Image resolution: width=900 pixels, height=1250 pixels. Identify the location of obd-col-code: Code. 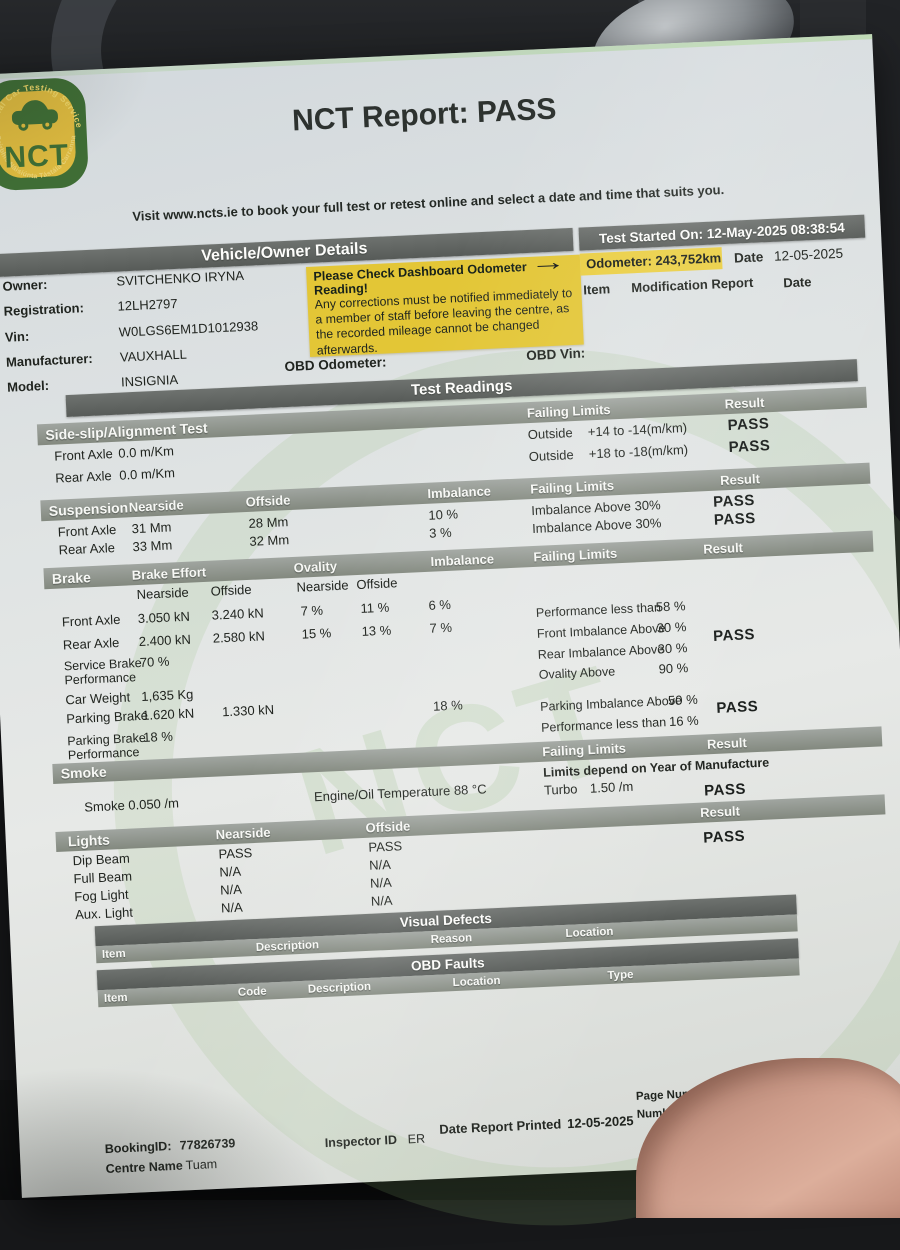
(252, 992).